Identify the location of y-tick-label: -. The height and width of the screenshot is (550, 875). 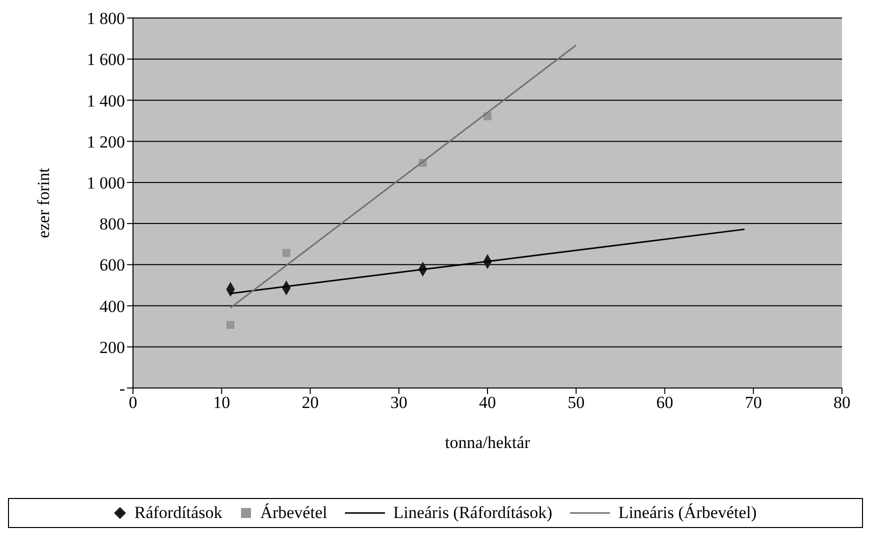
(122, 388).